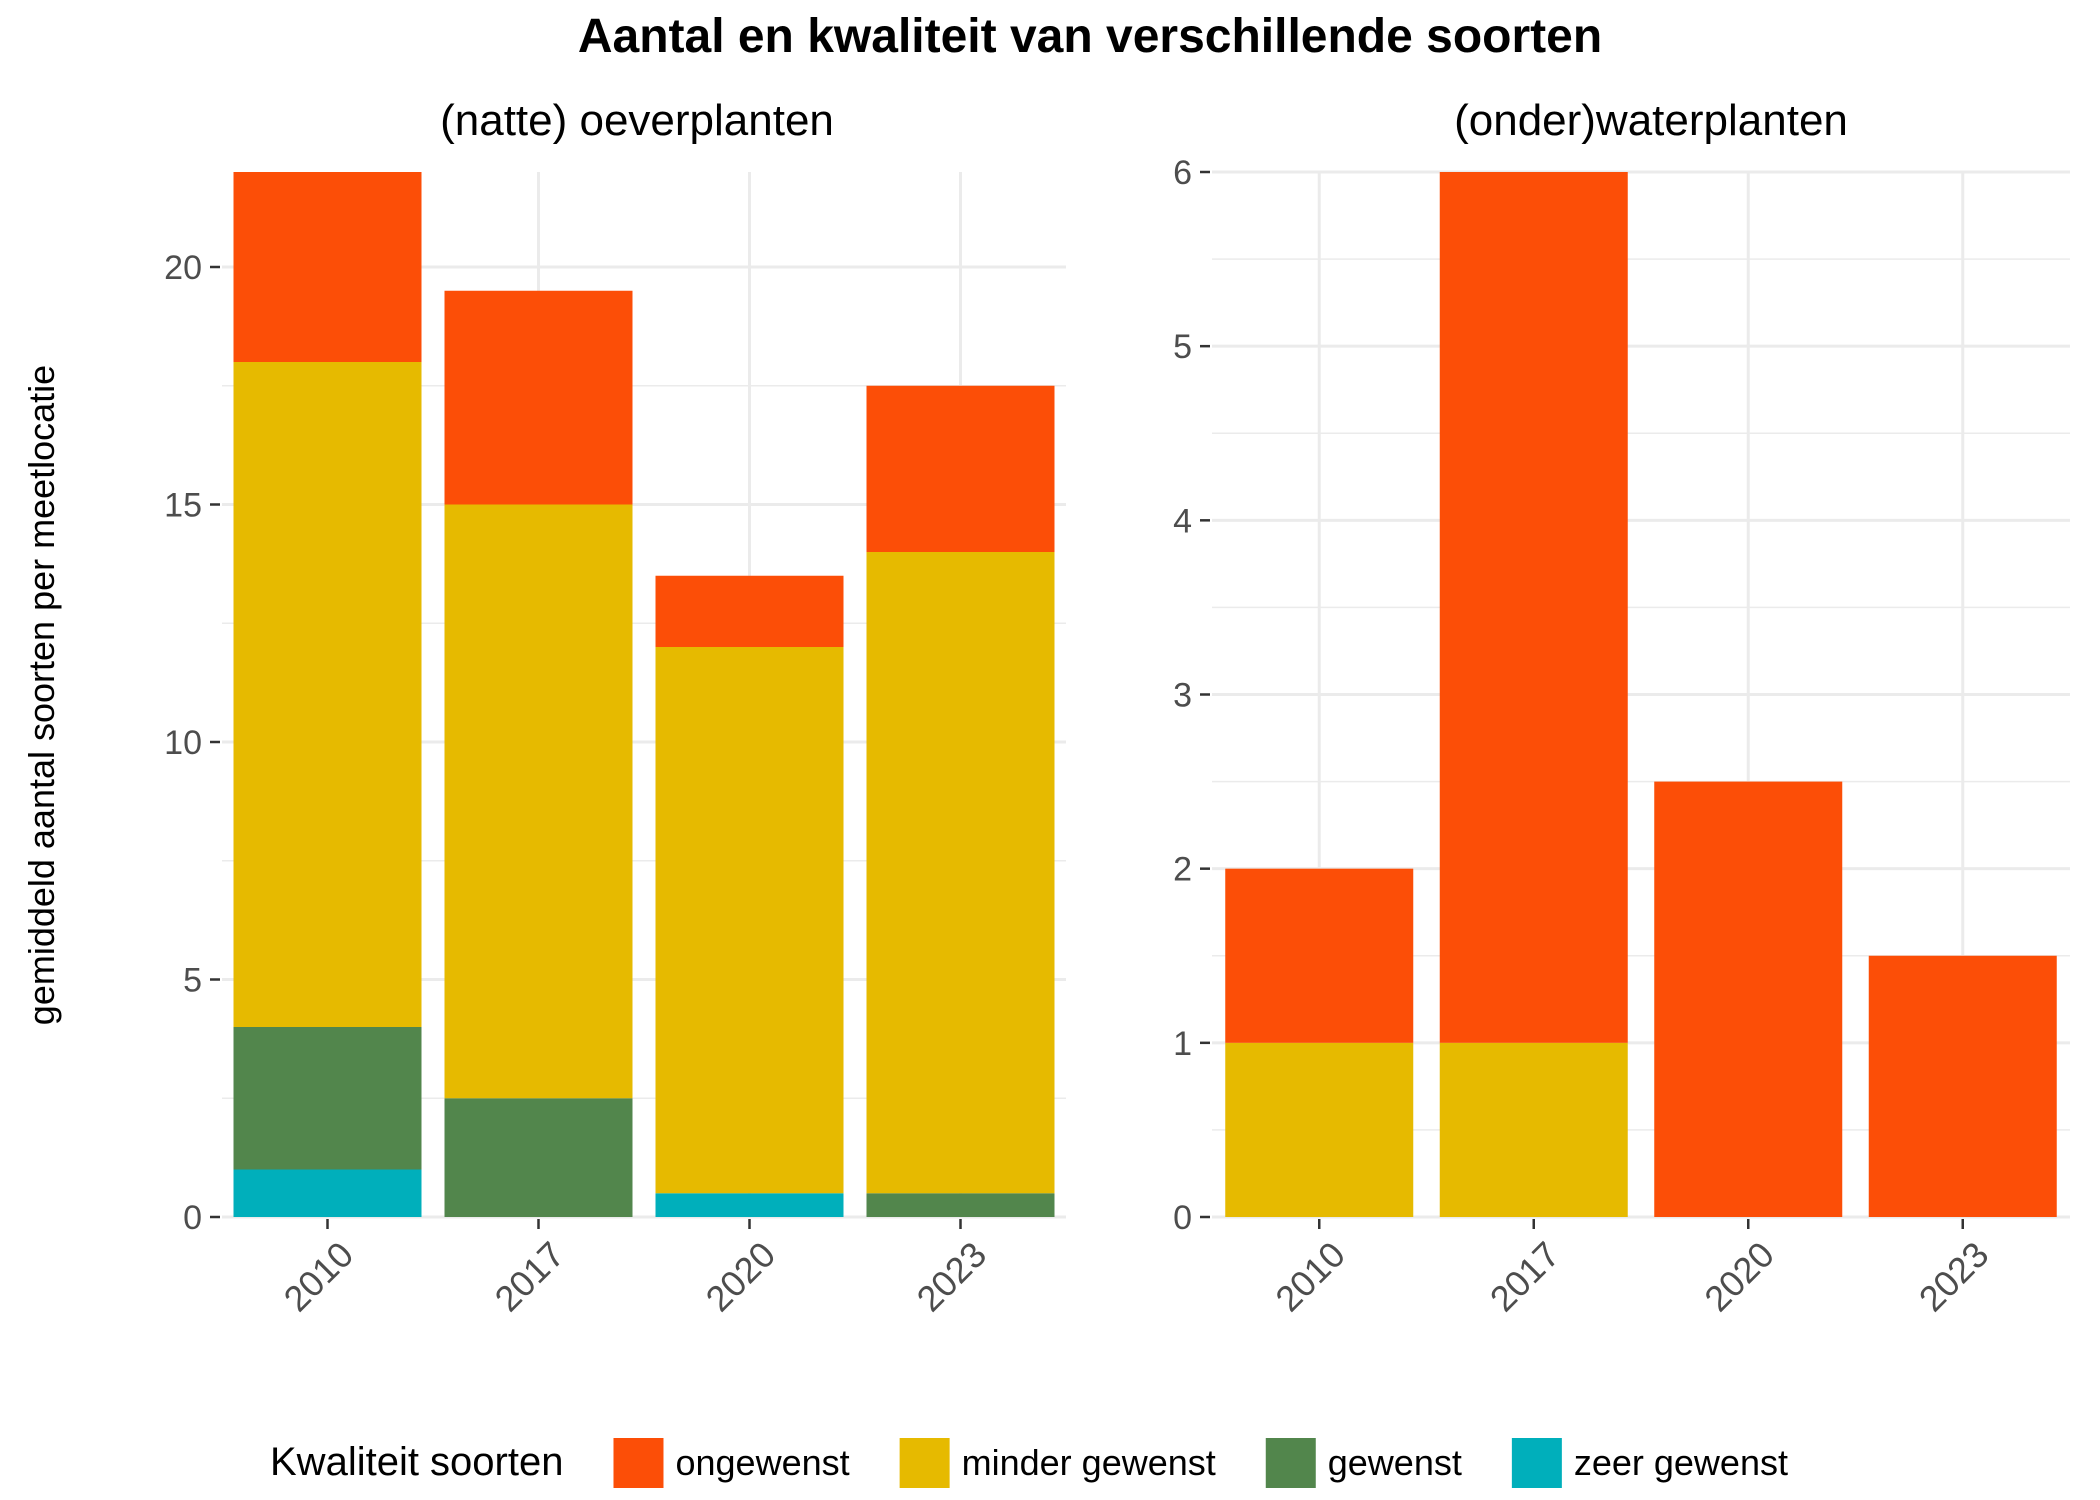 The height and width of the screenshot is (1500, 2100). Describe the element at coordinates (960, 1205) in the screenshot. I see `bar-gewenst-2023` at that location.